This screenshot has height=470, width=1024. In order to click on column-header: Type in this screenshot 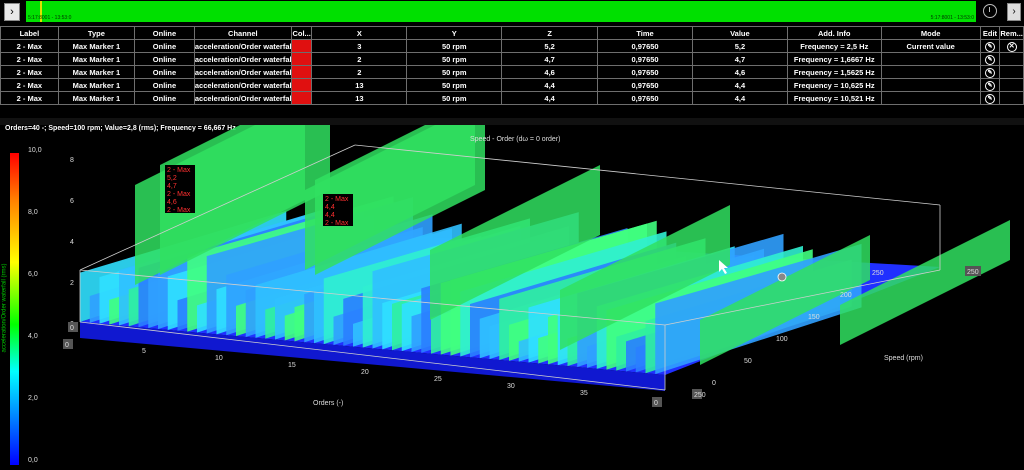, I will do `click(96, 33)`.